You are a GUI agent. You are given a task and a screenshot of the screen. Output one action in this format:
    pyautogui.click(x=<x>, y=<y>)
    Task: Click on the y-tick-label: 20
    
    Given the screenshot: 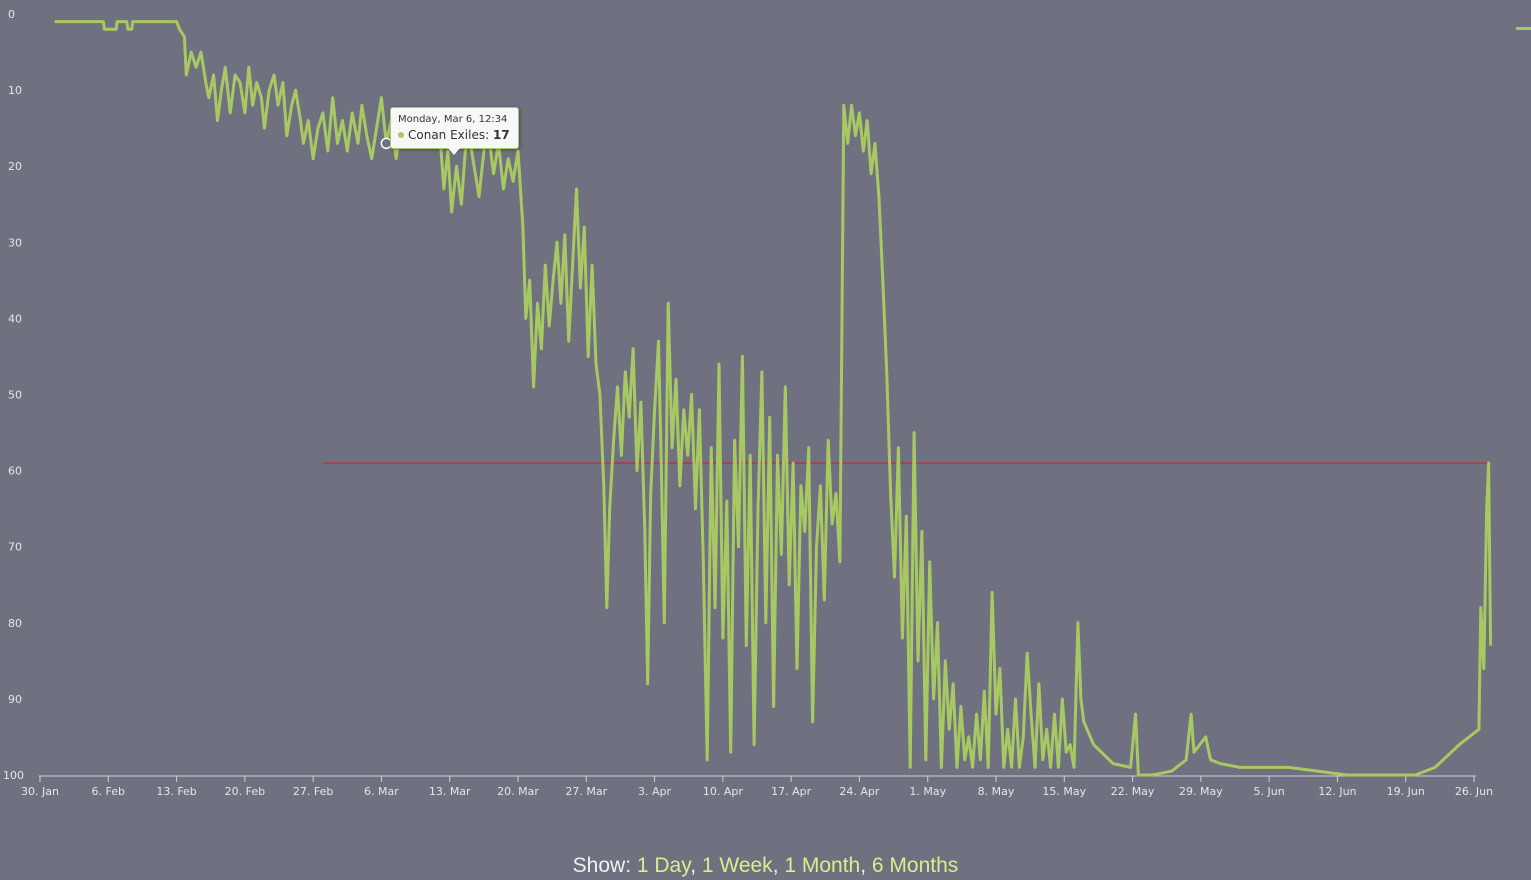 What is the action you would take?
    pyautogui.click(x=15, y=166)
    